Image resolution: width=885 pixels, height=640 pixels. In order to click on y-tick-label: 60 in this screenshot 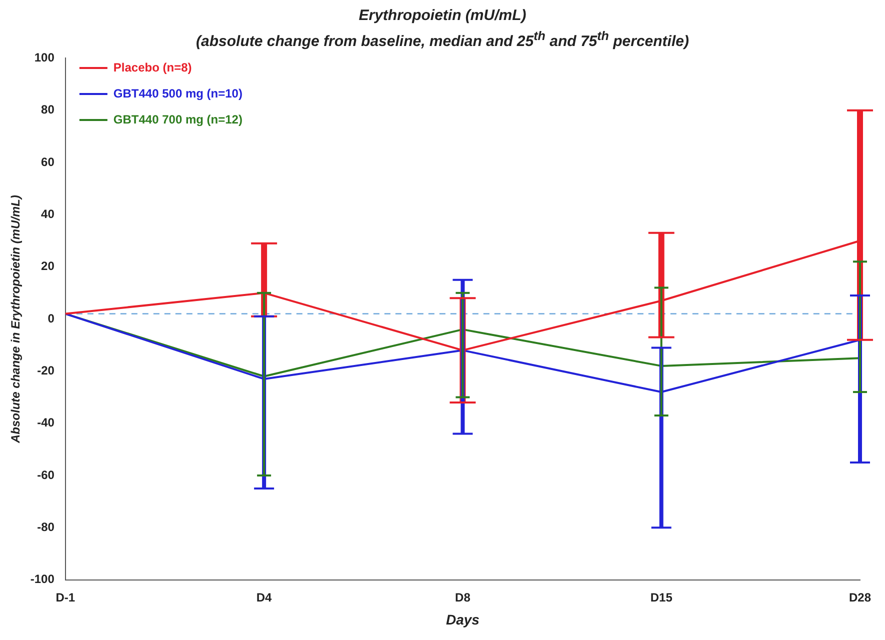, I will do `click(48, 161)`.